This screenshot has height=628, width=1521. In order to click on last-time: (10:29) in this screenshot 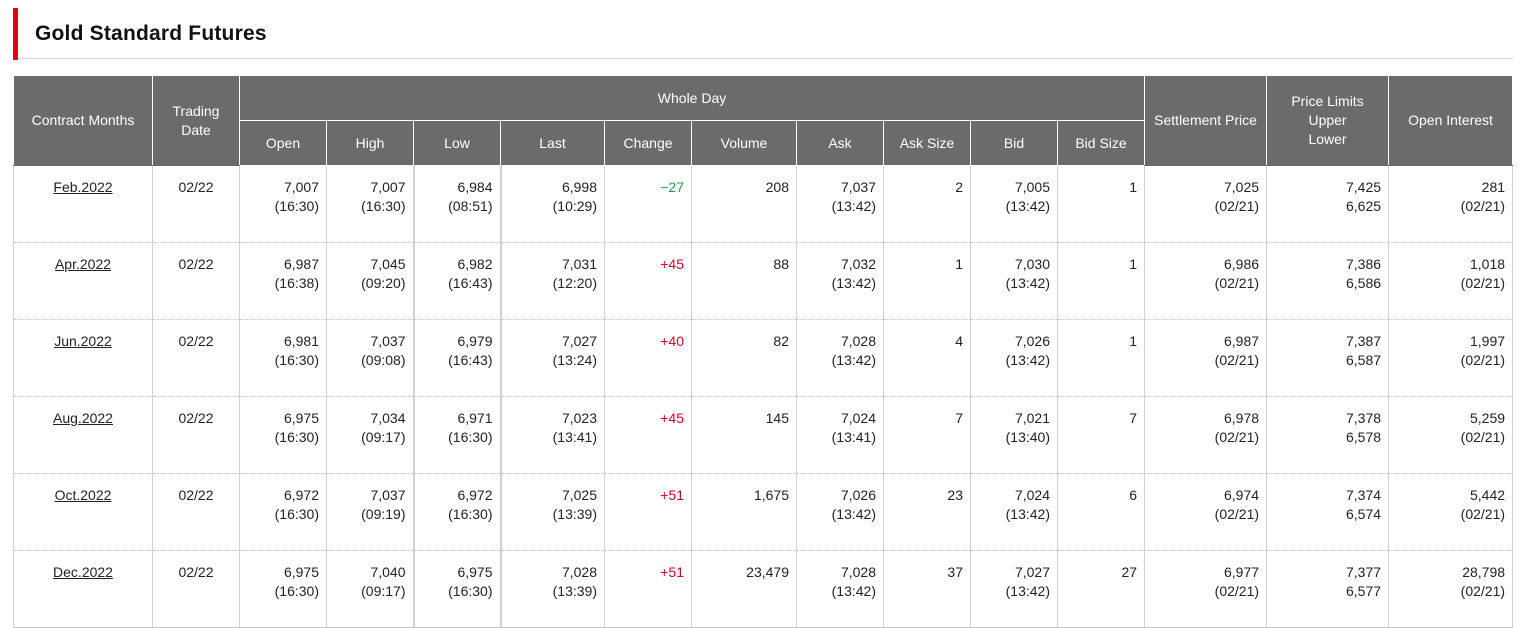, I will do `click(574, 206)`.